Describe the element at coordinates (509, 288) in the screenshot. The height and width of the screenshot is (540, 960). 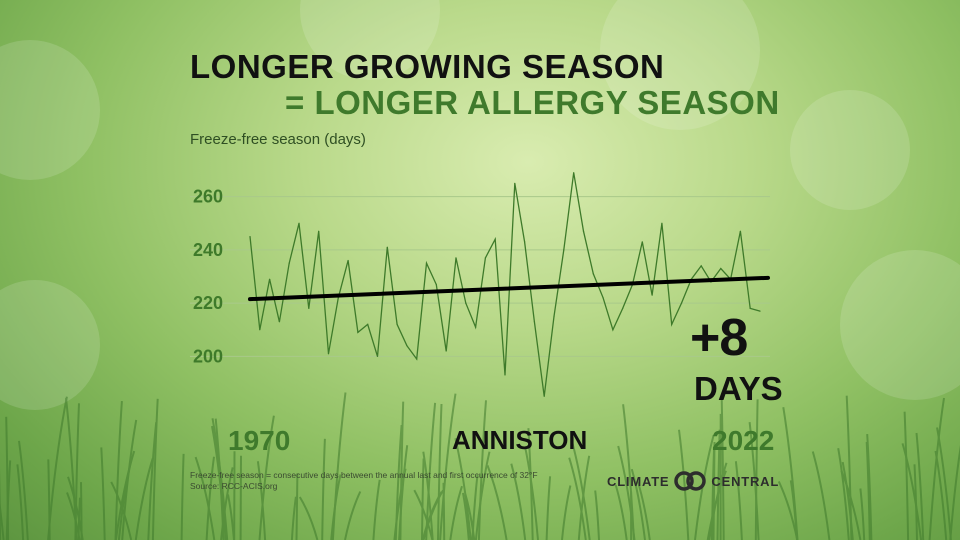
I see `trend-line` at that location.